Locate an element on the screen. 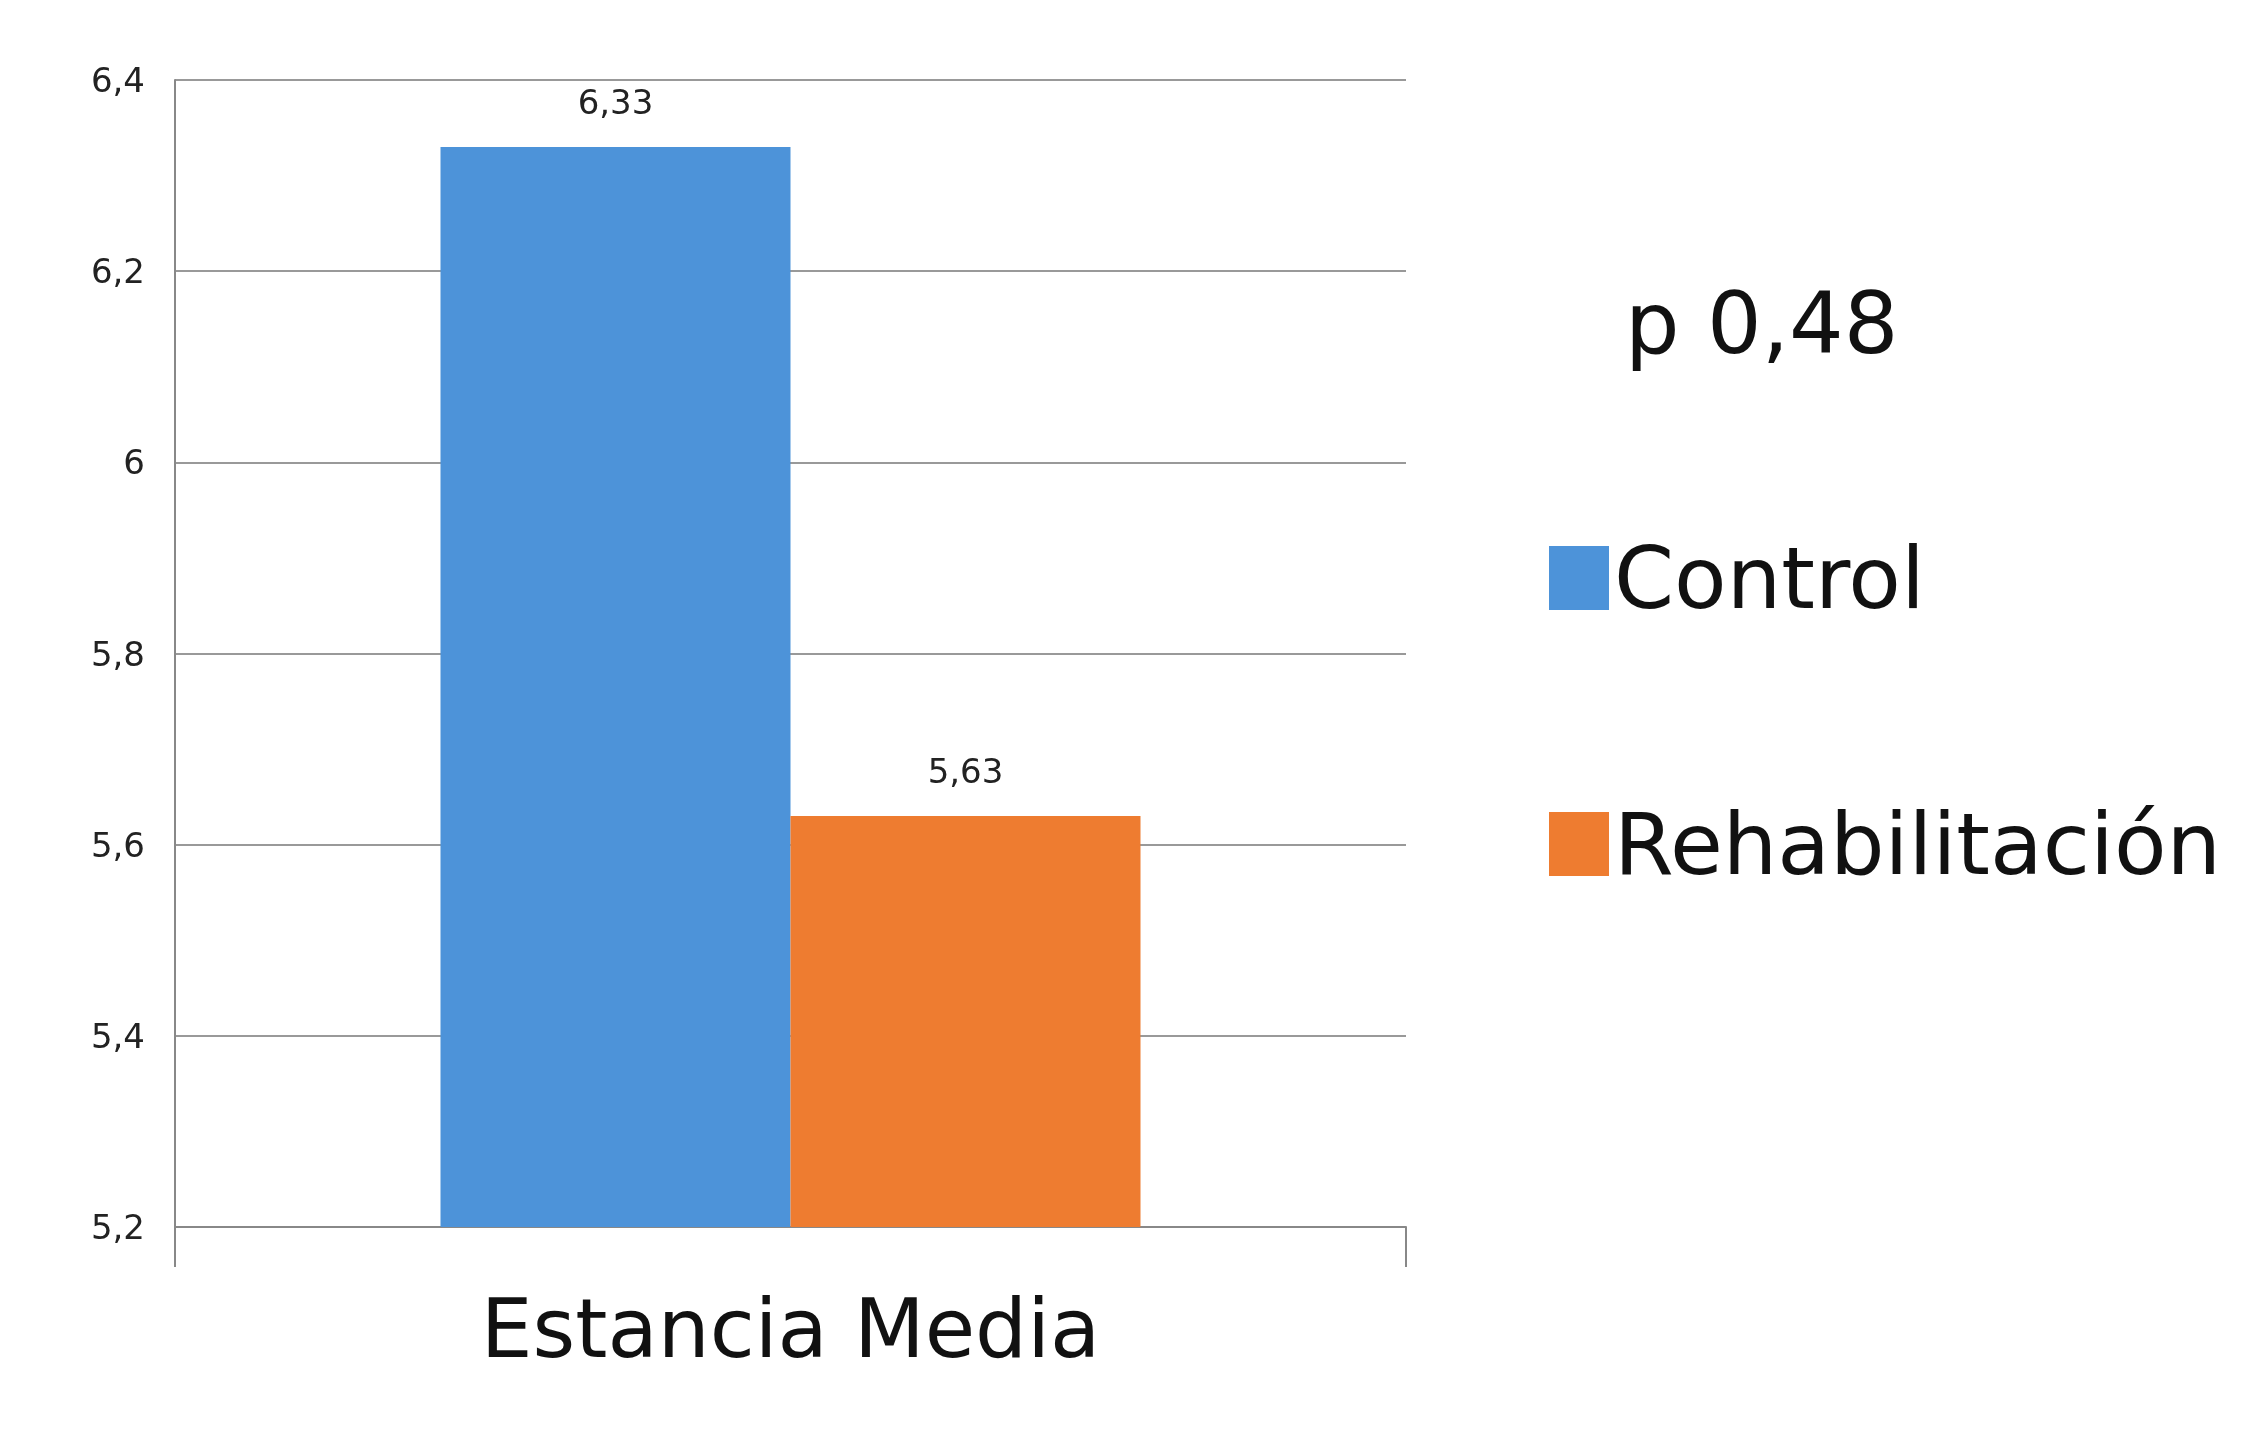 This screenshot has height=1429, width=2246. y-tick-label: 5,6 is located at coordinates (117, 844).